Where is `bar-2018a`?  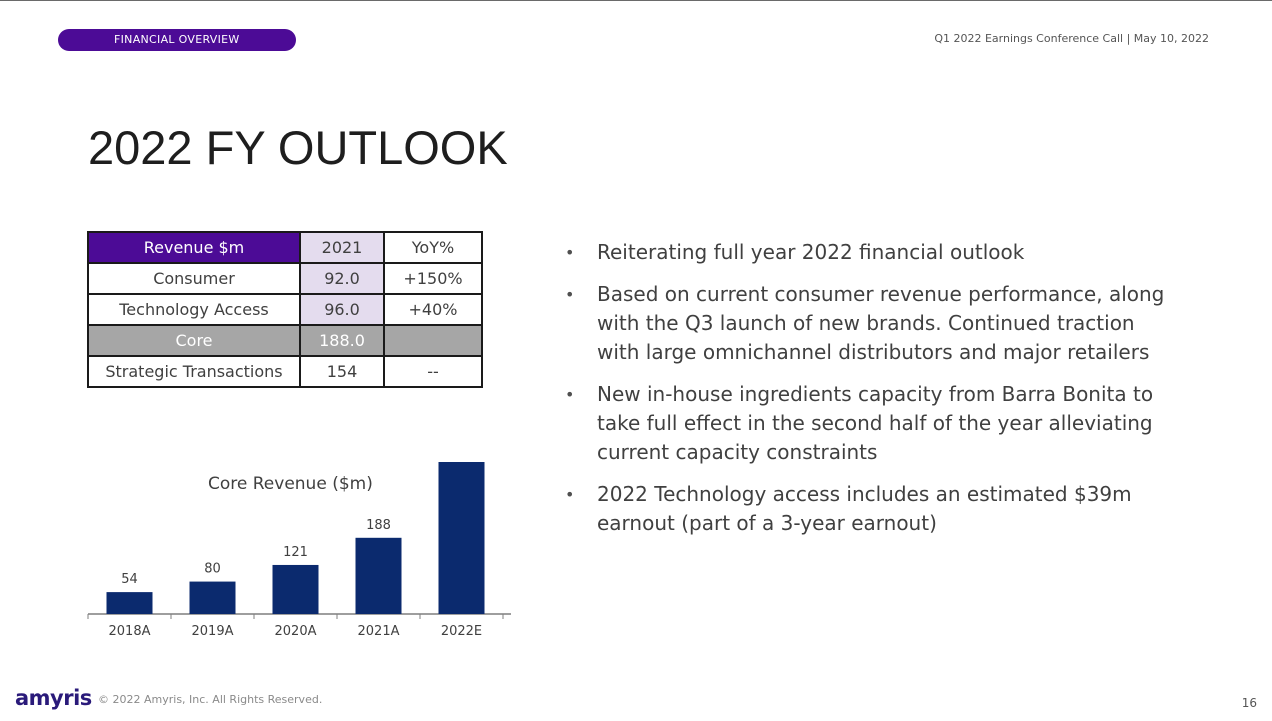 bar-2018a is located at coordinates (129, 603).